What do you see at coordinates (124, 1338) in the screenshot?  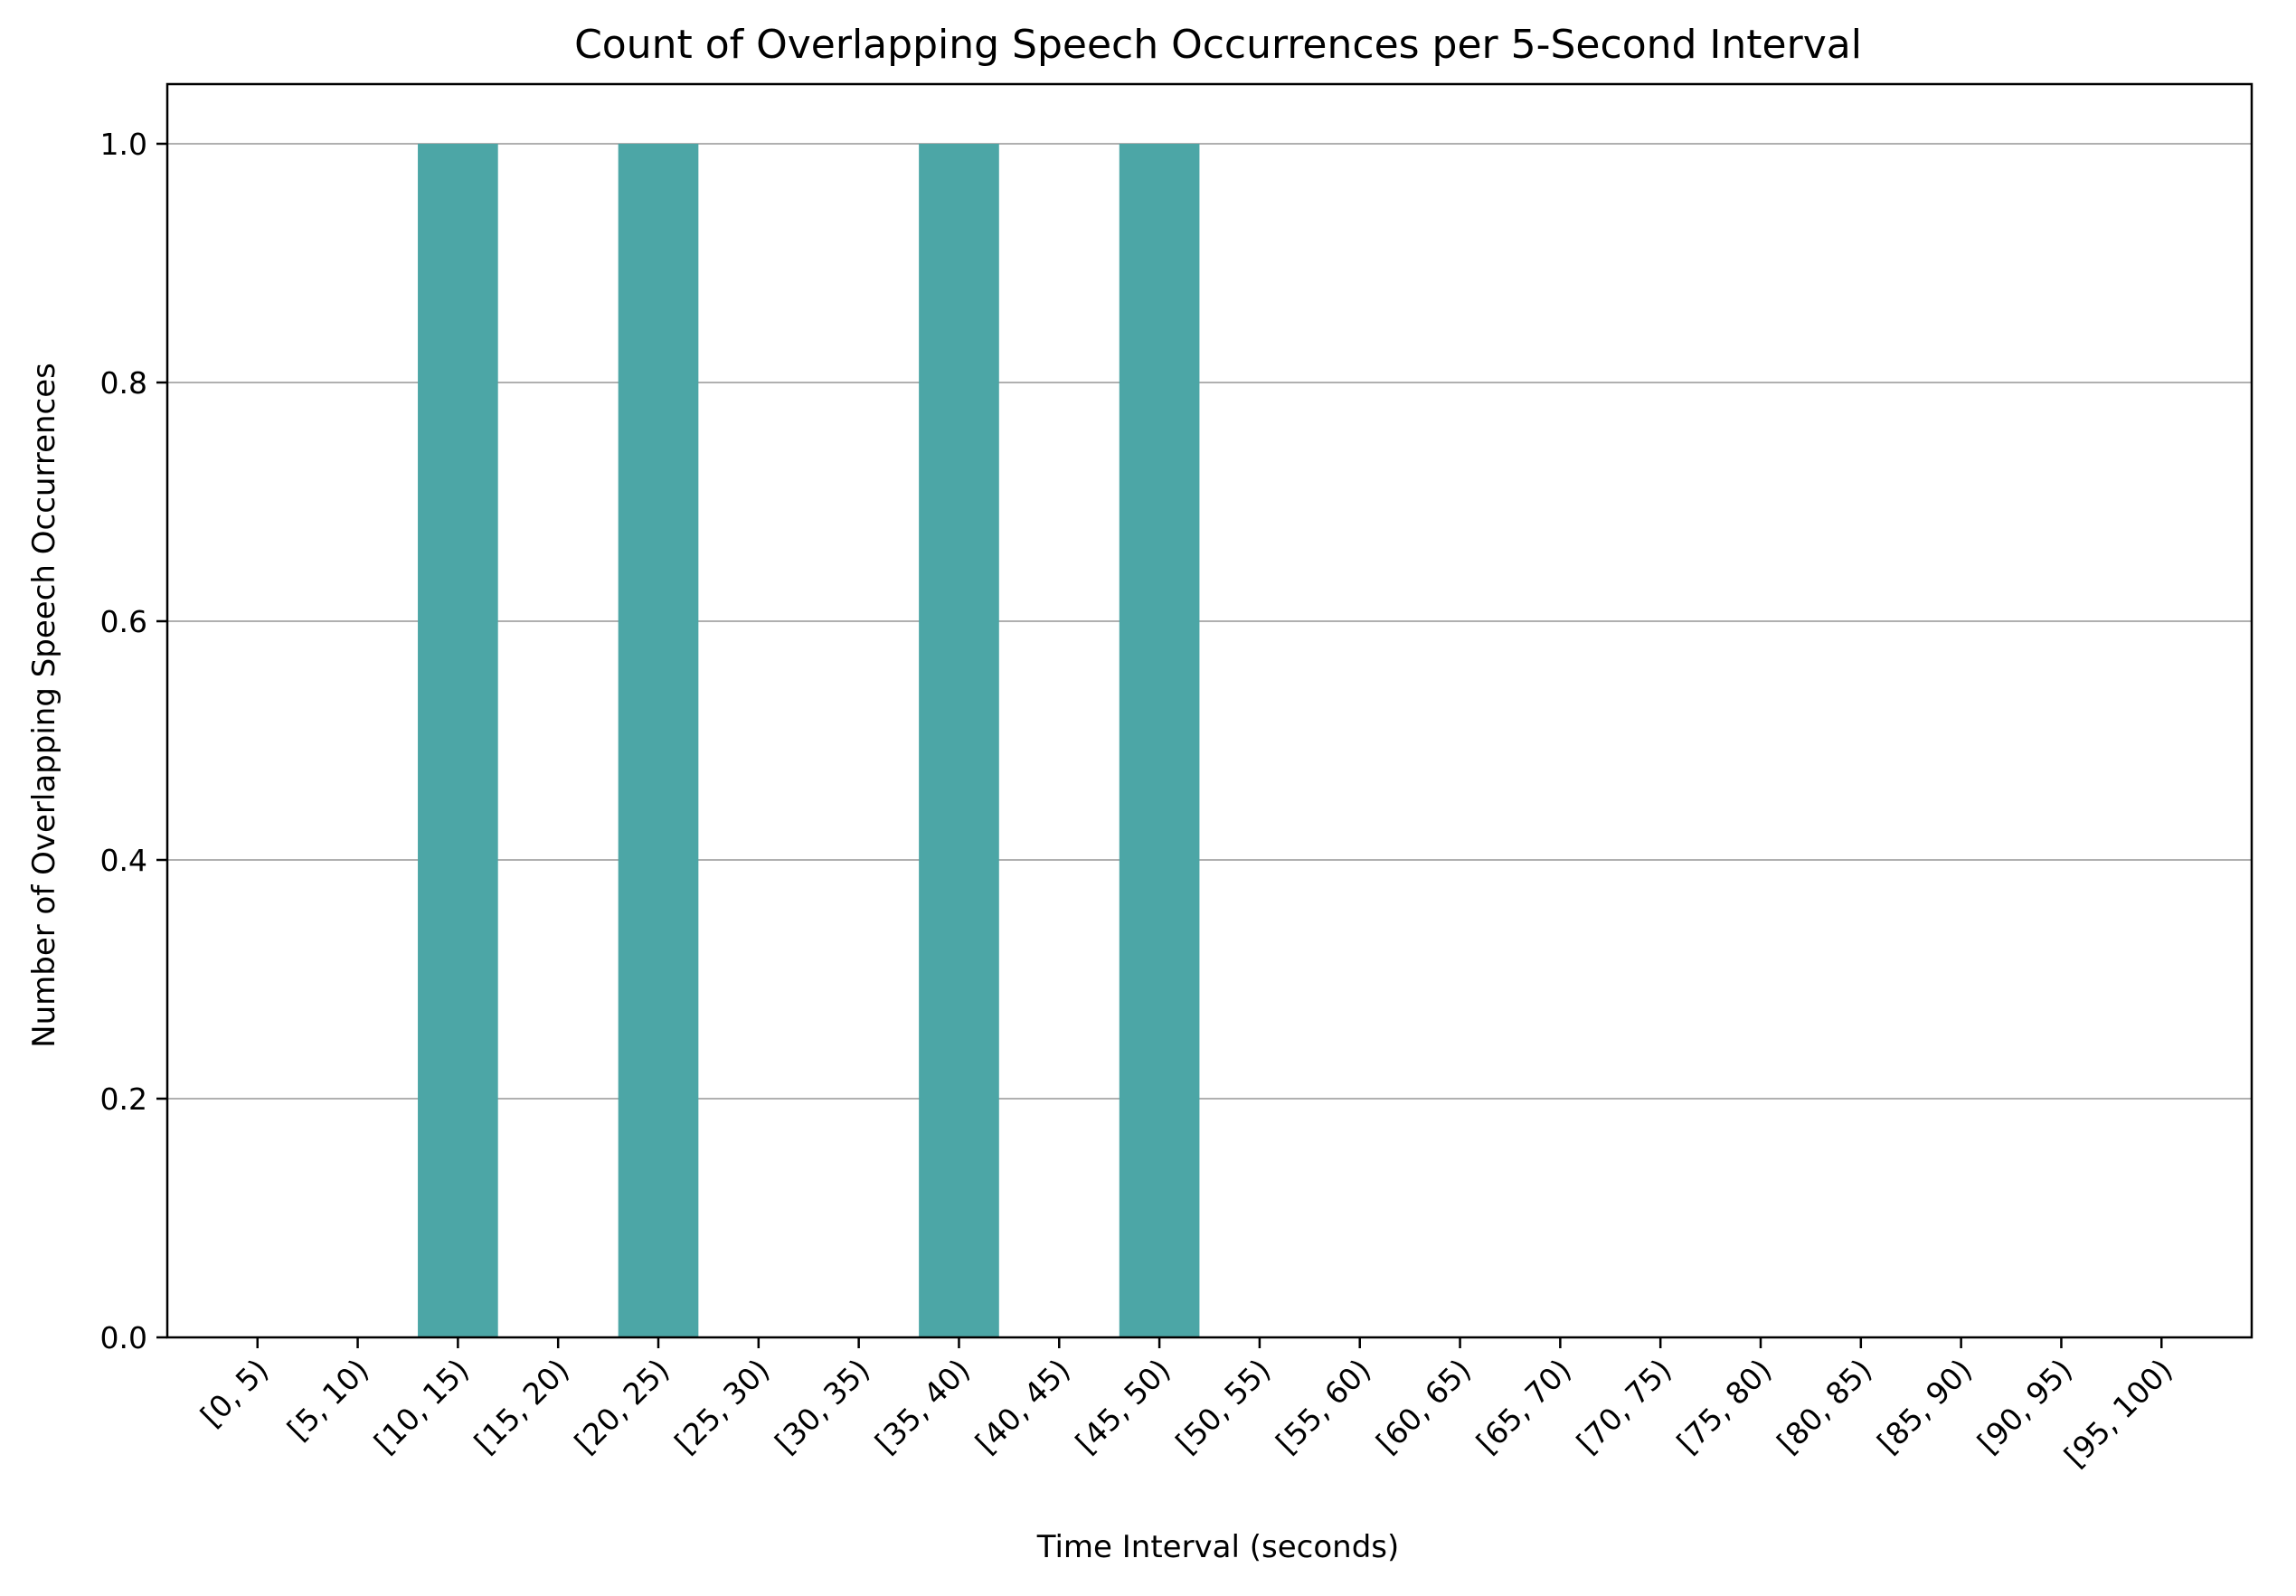 I see `y-tick-label: 0.0` at bounding box center [124, 1338].